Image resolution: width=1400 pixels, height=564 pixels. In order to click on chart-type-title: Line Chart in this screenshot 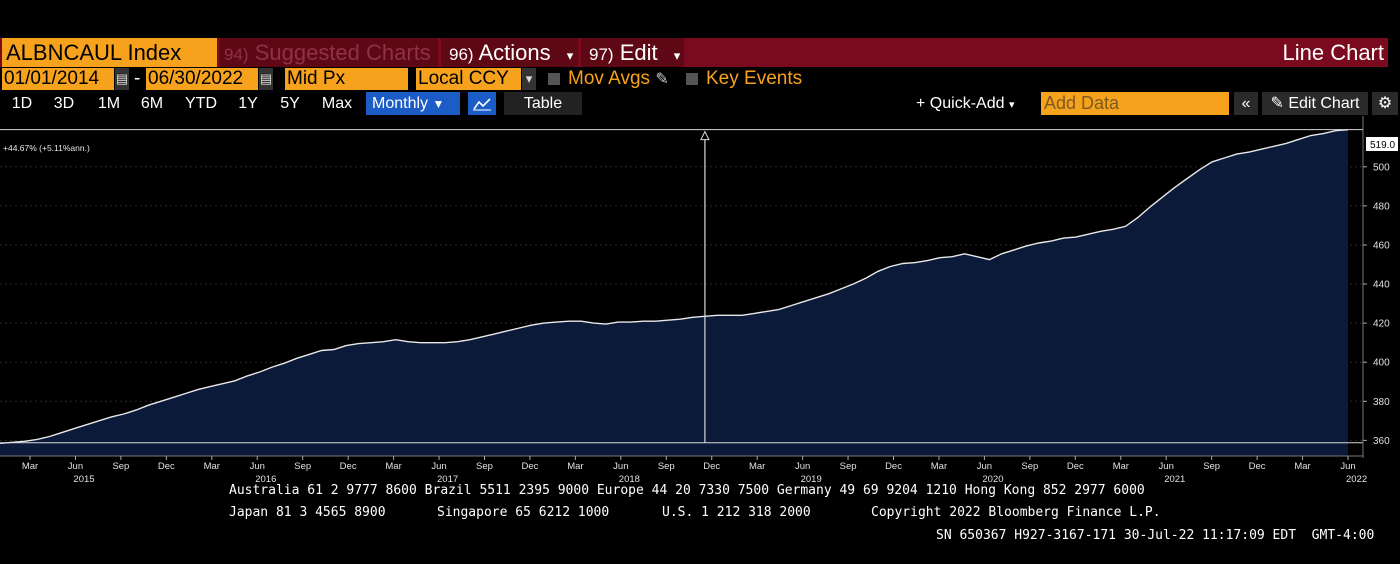, I will do `click(1333, 52)`.